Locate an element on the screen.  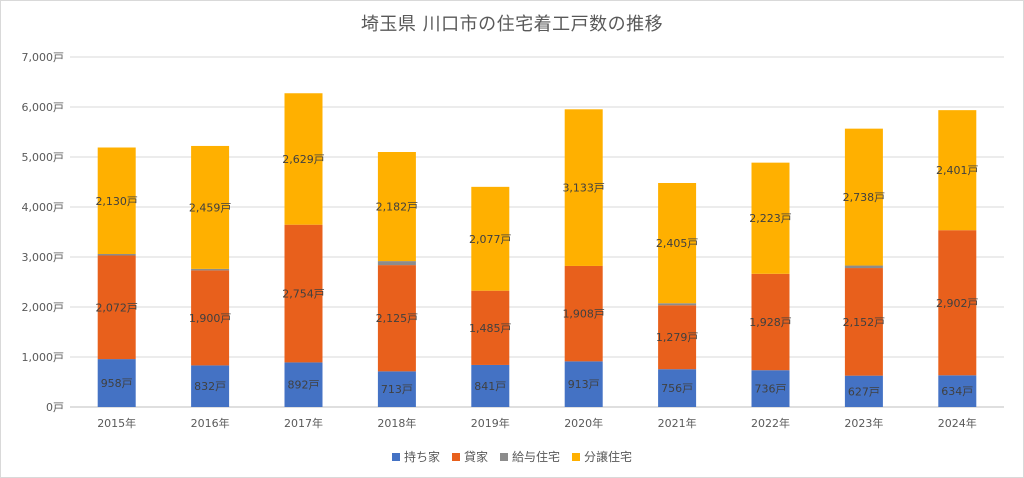
data-label: 2,401戸 is located at coordinates (957, 170).